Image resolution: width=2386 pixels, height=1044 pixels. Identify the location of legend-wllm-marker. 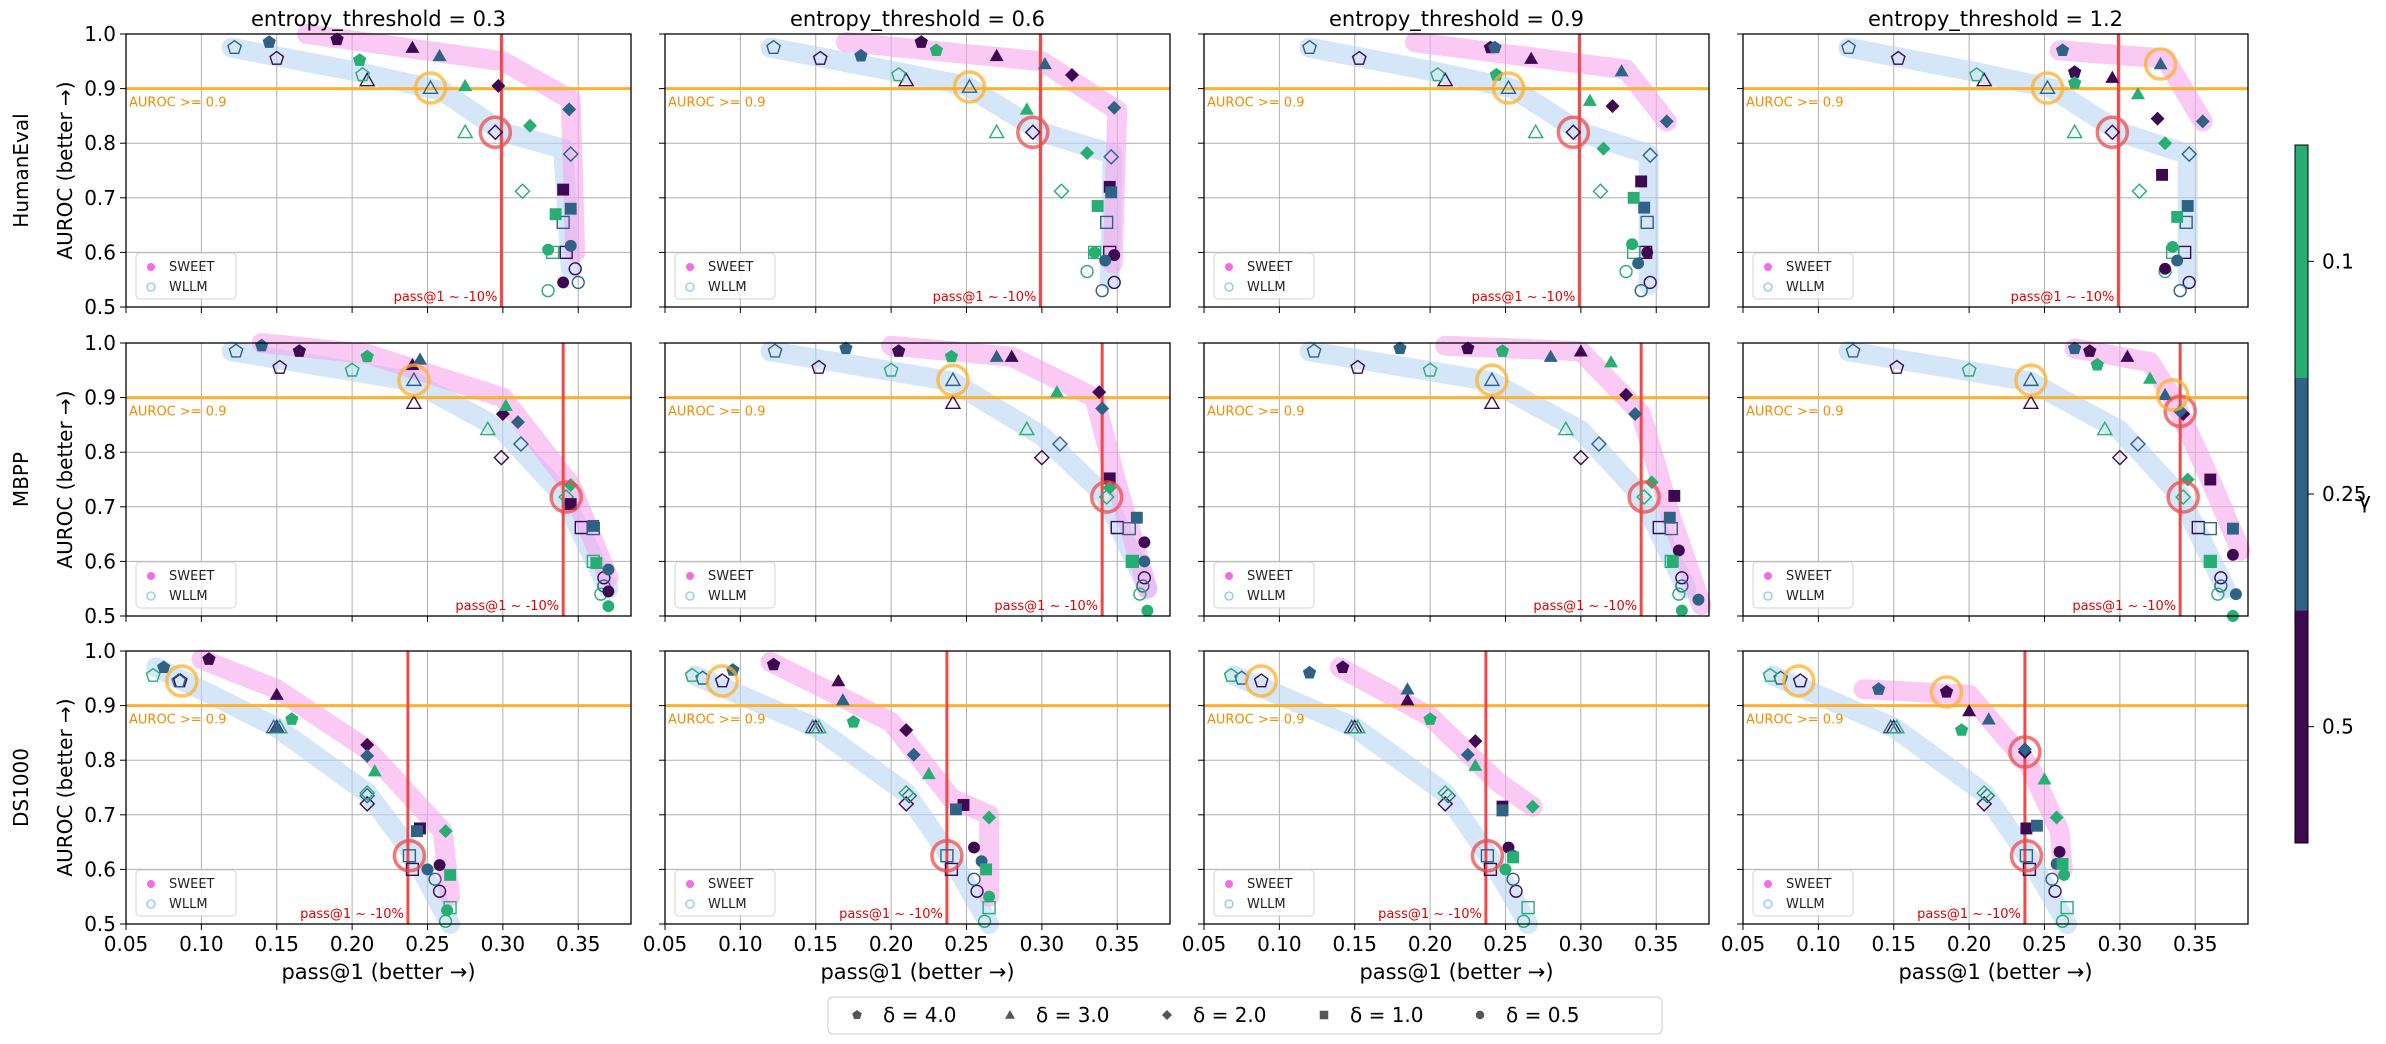
(1768, 904).